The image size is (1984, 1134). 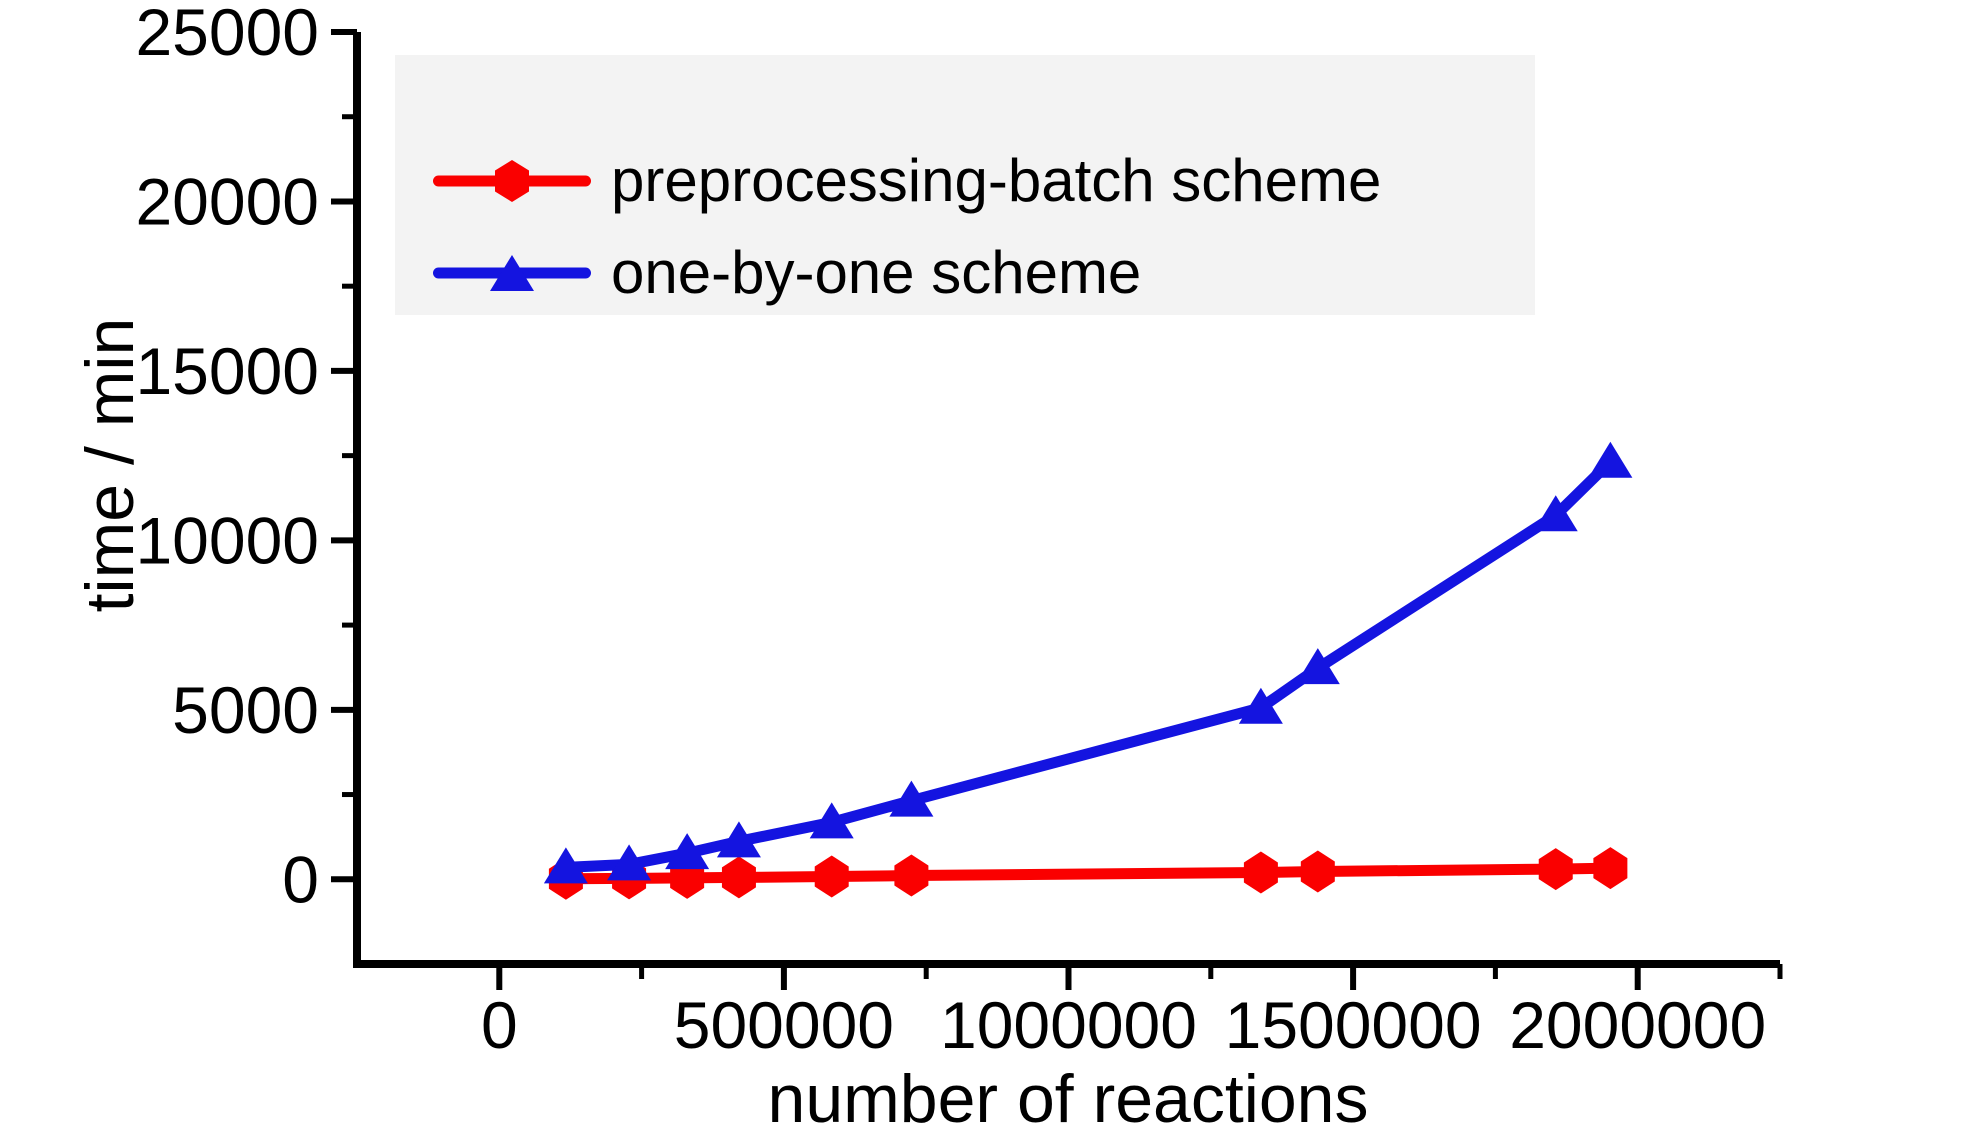 I want to click on legend-item-preprocessing-batch: preprocessing-batch scheme, so click(x=907, y=181).